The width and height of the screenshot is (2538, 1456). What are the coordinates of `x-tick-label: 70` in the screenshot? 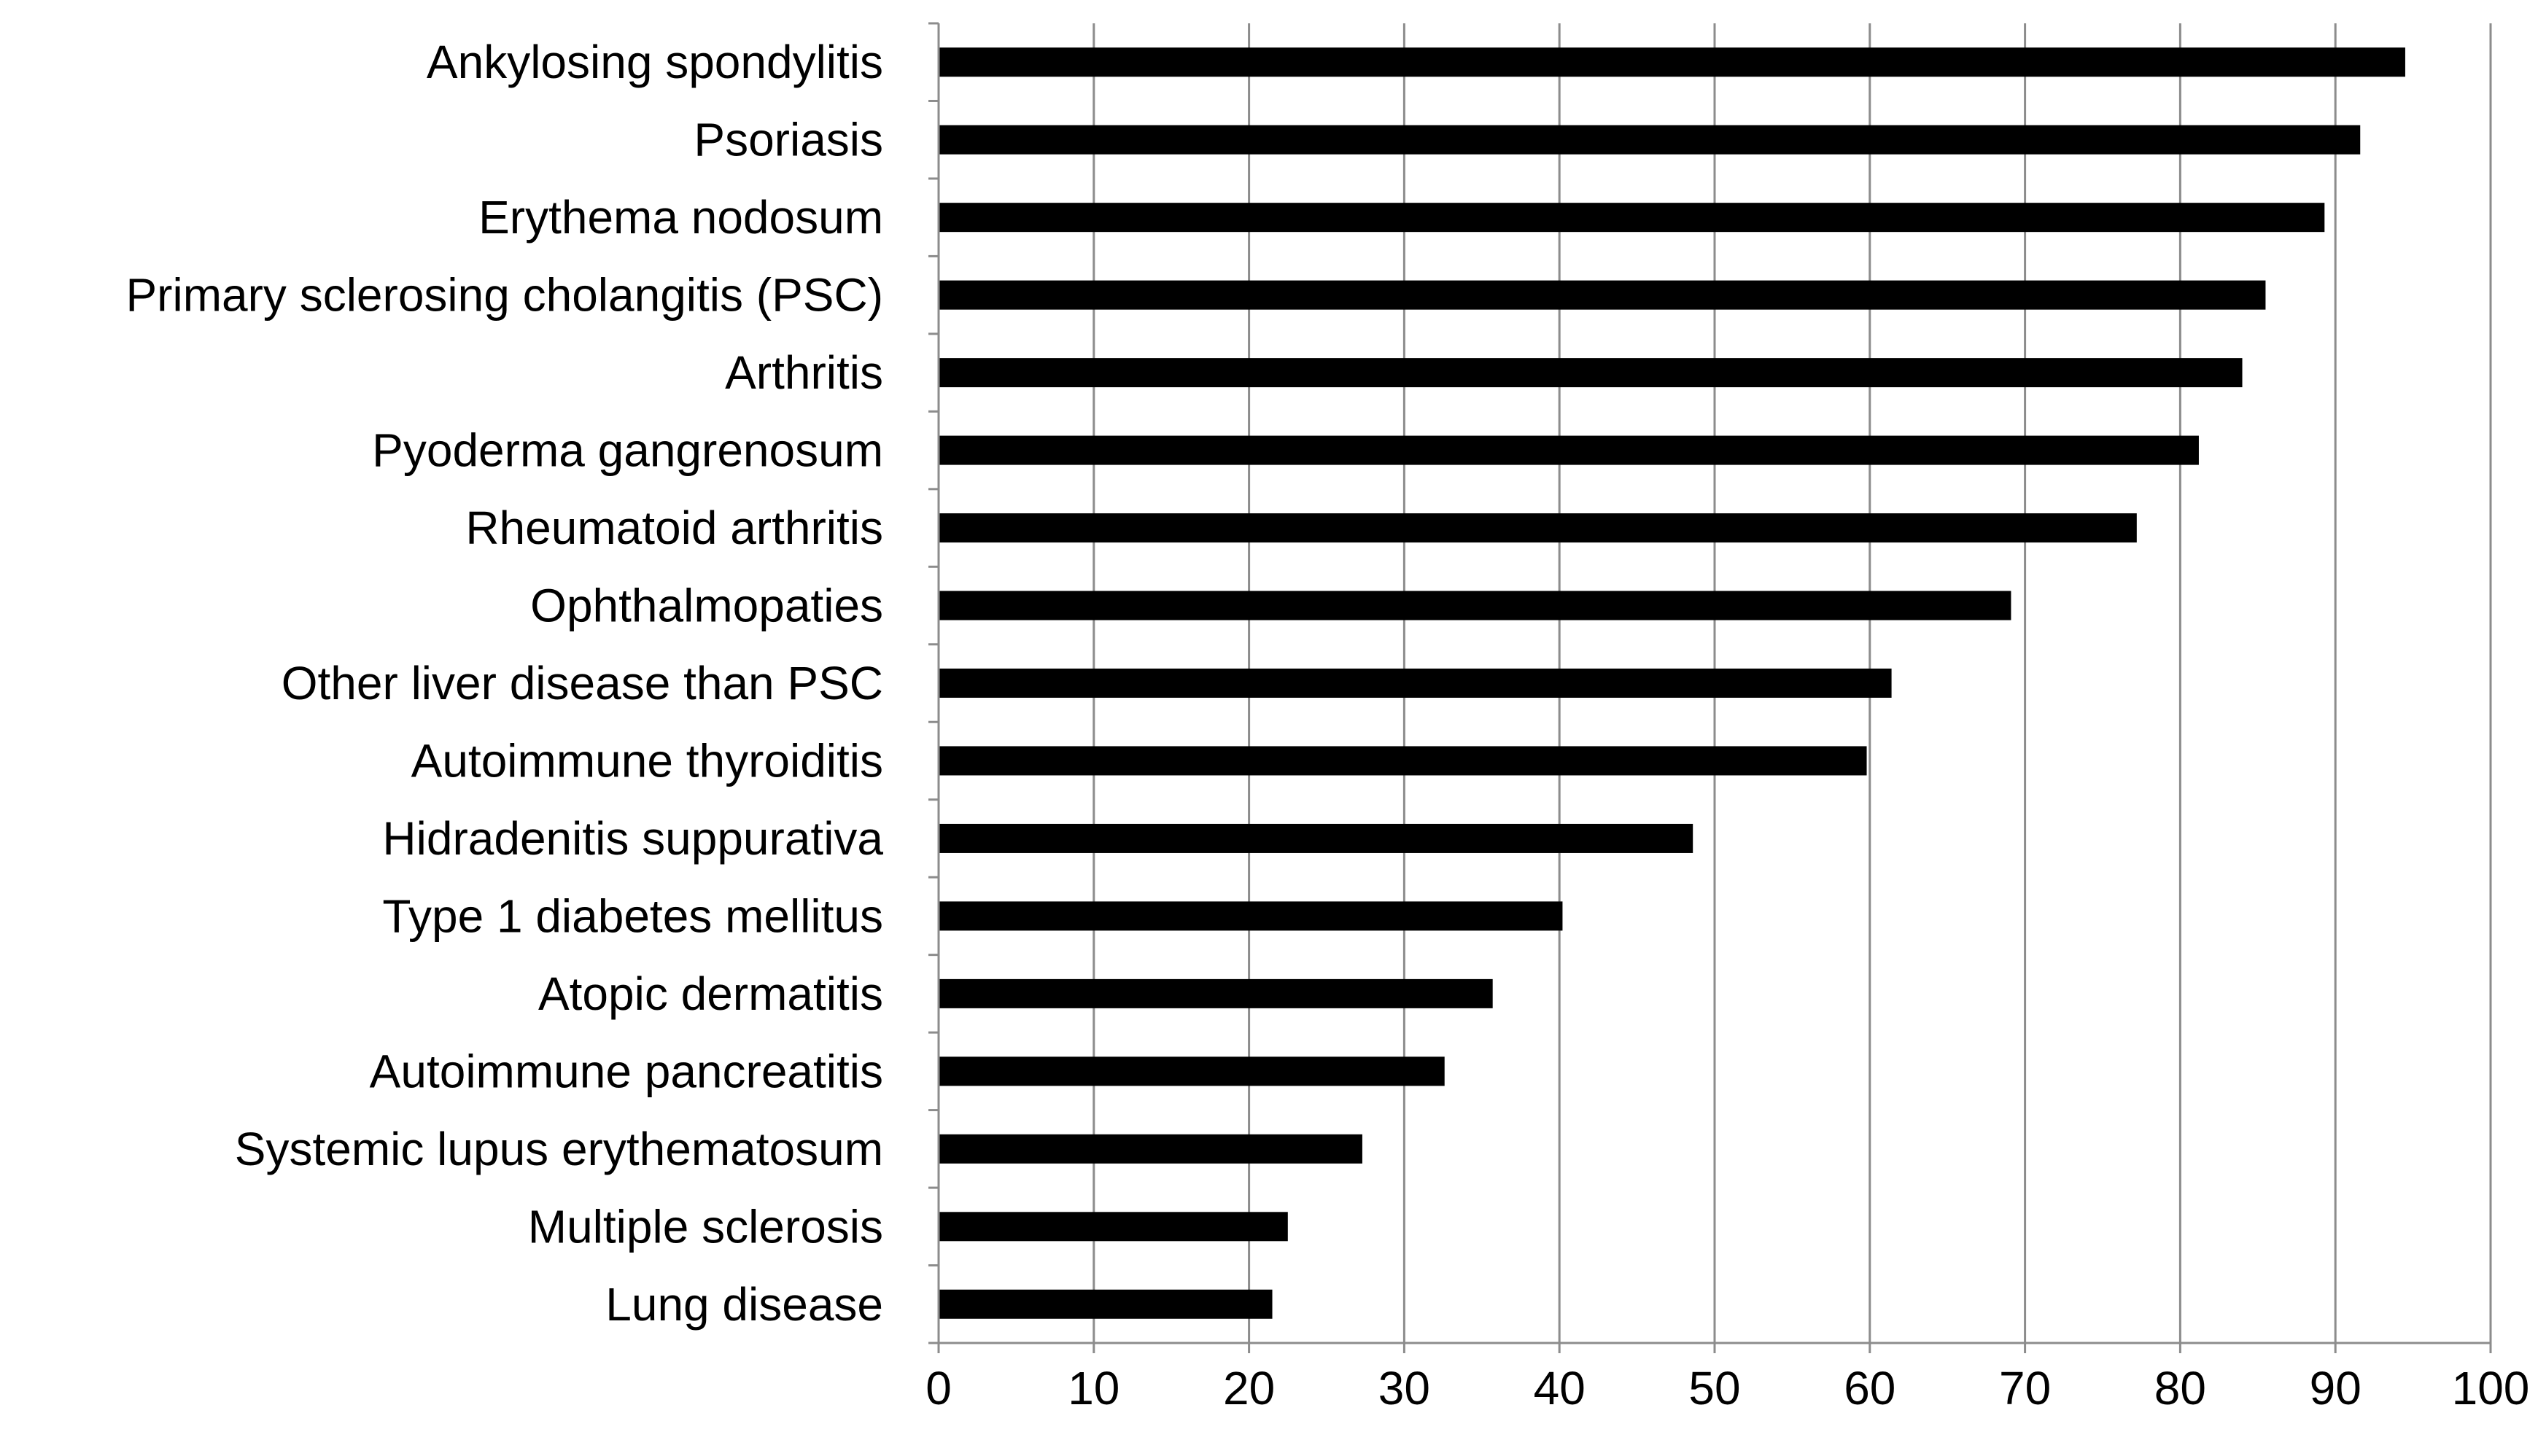 It's located at (2025, 1388).